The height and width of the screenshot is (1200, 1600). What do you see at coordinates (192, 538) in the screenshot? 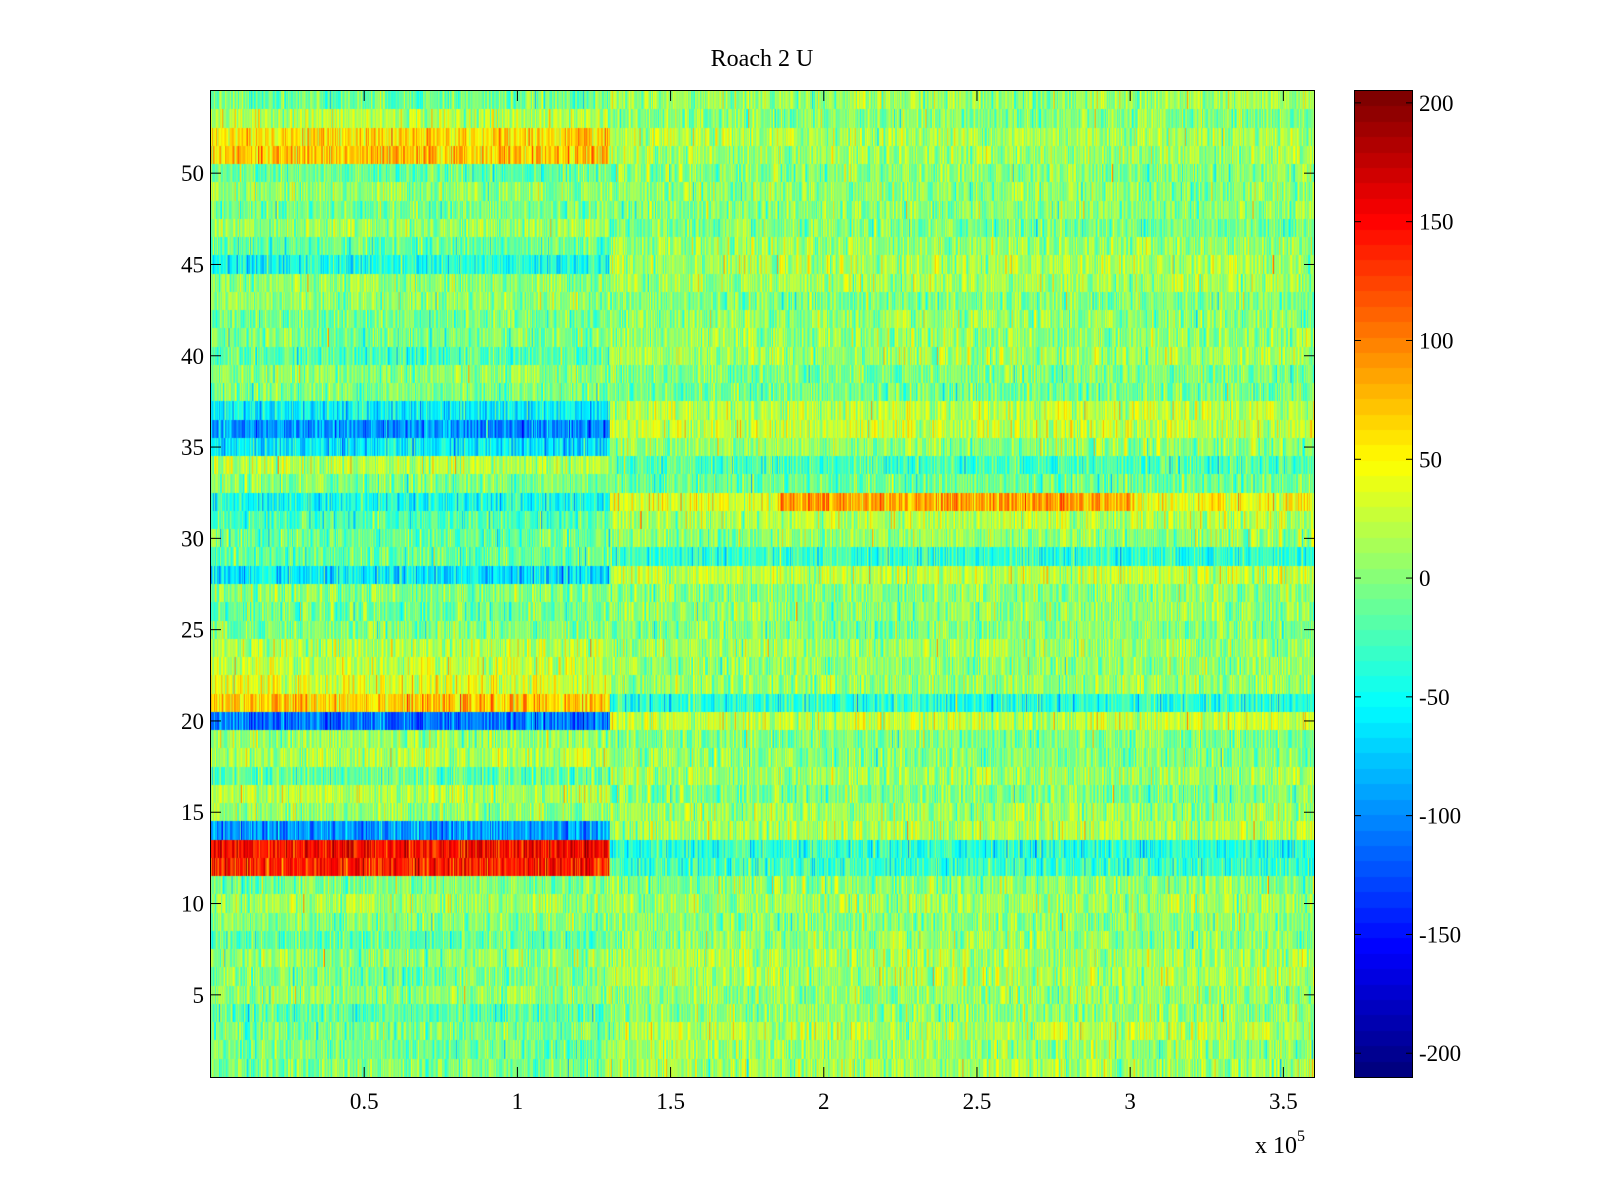
I see `y-tick-label: 30` at bounding box center [192, 538].